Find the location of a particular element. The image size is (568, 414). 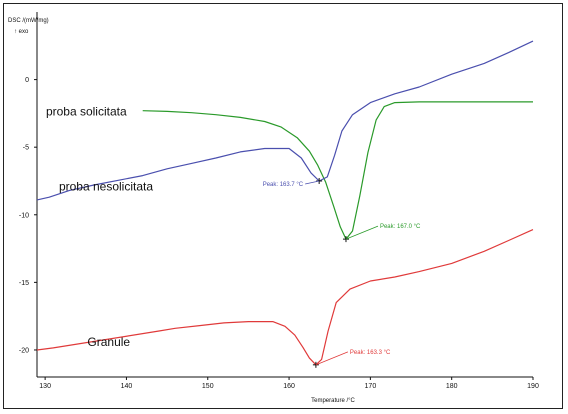

peak-label-1: Peak: 167.0 °C is located at coordinates (400, 227).